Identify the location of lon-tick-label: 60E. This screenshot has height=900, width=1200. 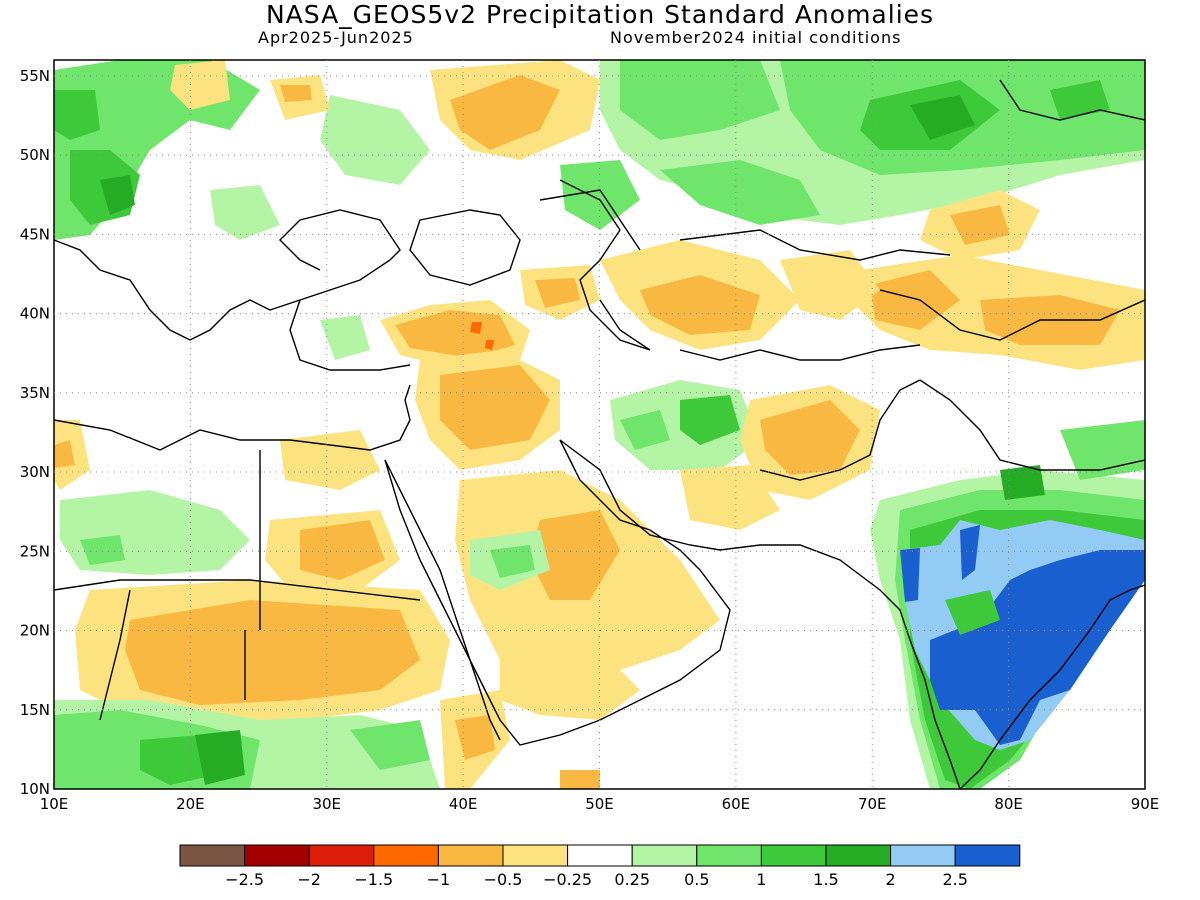
(736, 804).